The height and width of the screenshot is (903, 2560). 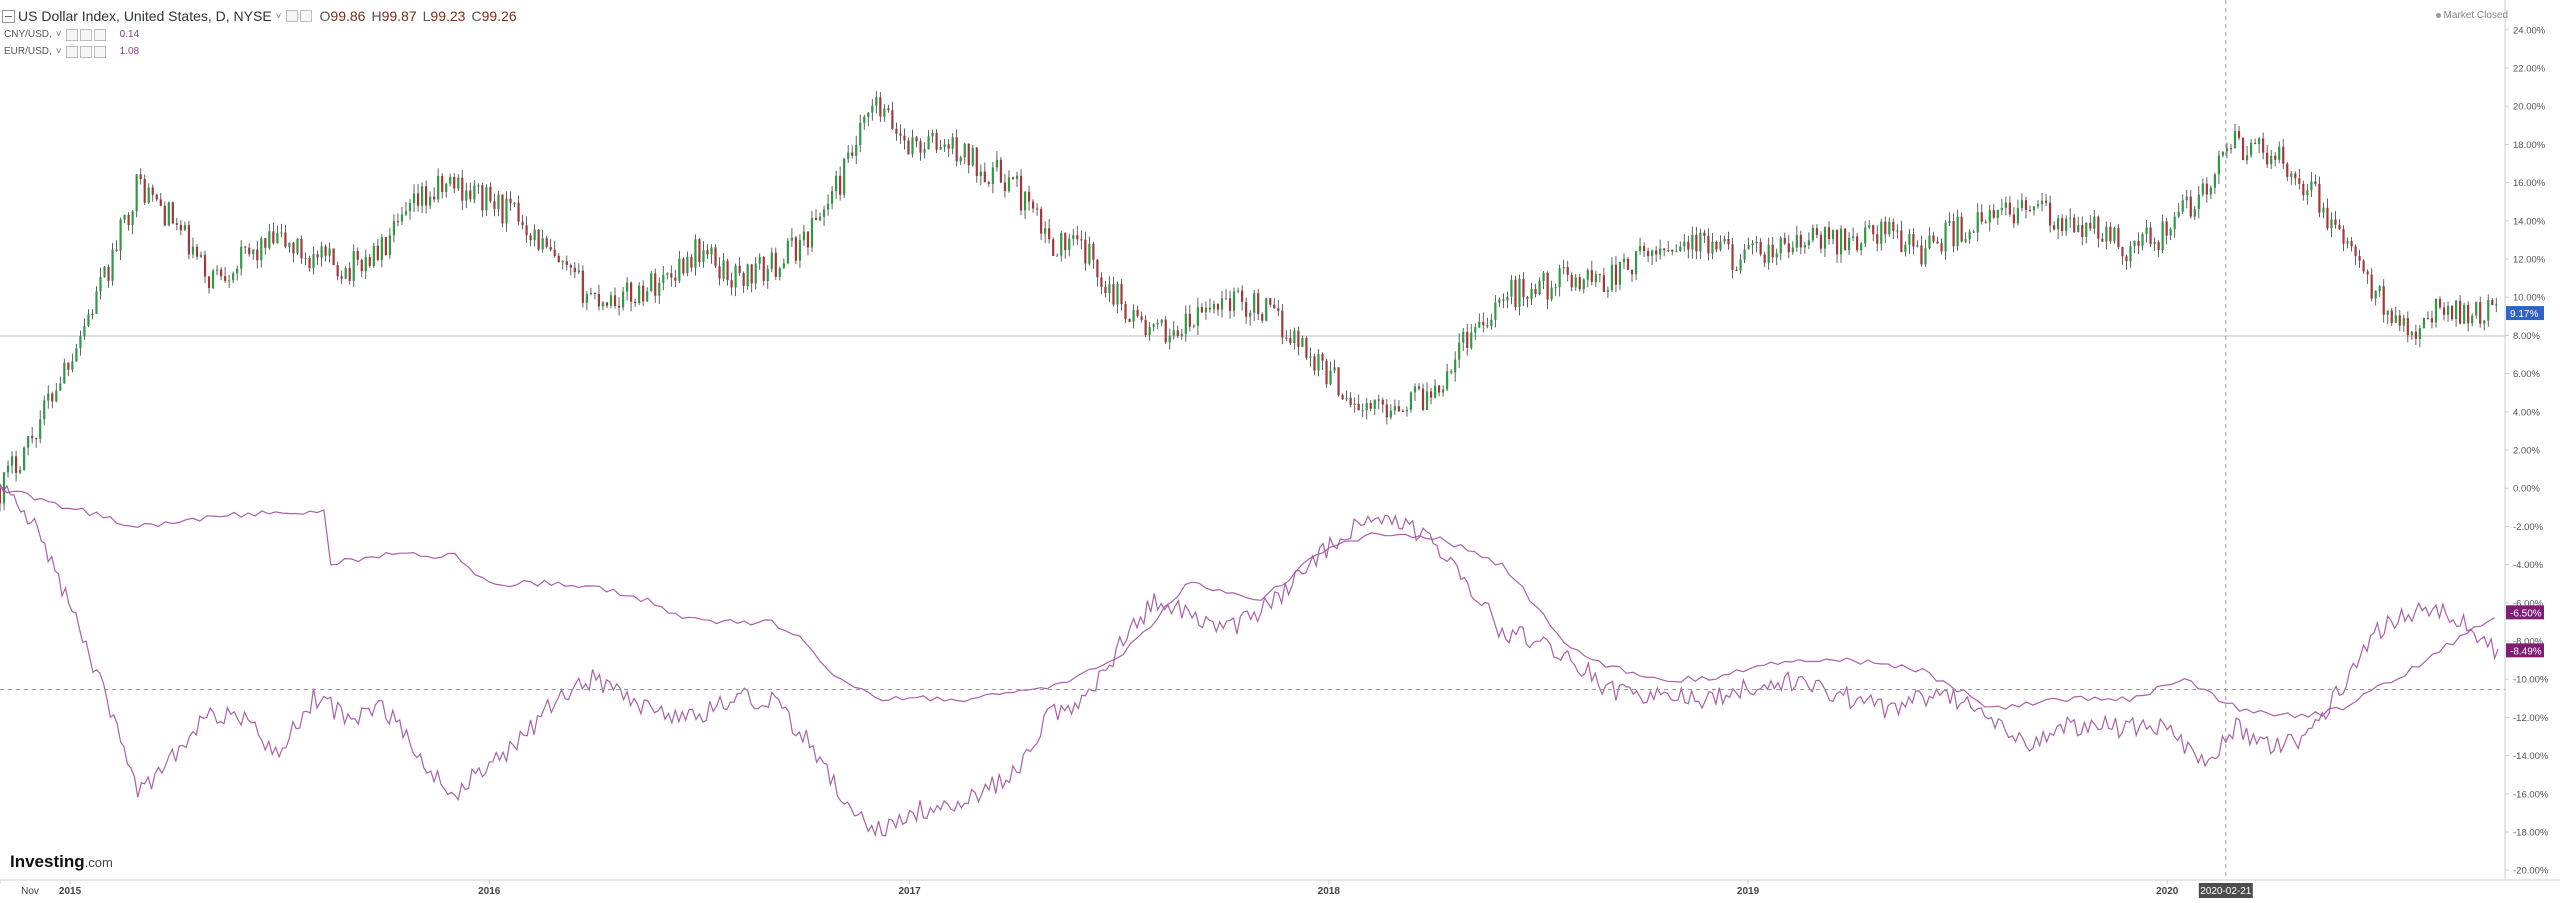 What do you see at coordinates (909, 891) in the screenshot?
I see `x-tick-label: 2017` at bounding box center [909, 891].